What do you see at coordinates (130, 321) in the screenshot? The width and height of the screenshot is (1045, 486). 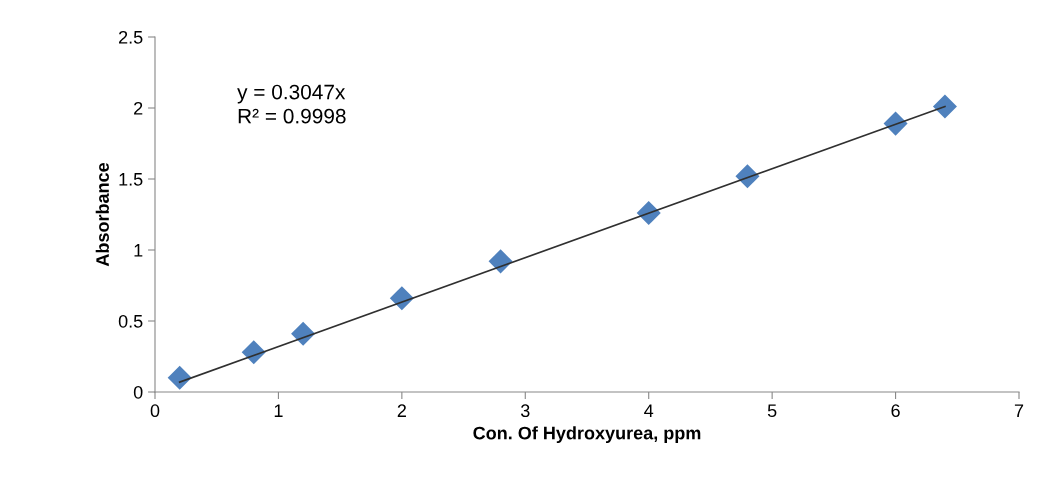 I see `y-tick-label: 0.5` at bounding box center [130, 321].